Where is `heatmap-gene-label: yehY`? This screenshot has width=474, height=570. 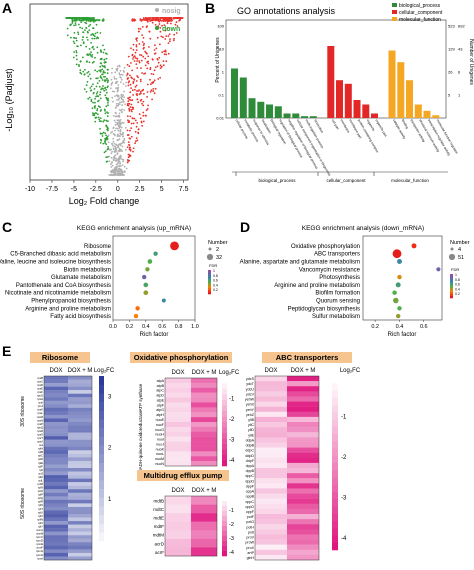
heatmap-gene-label: yehY is located at coordinates (250, 410).